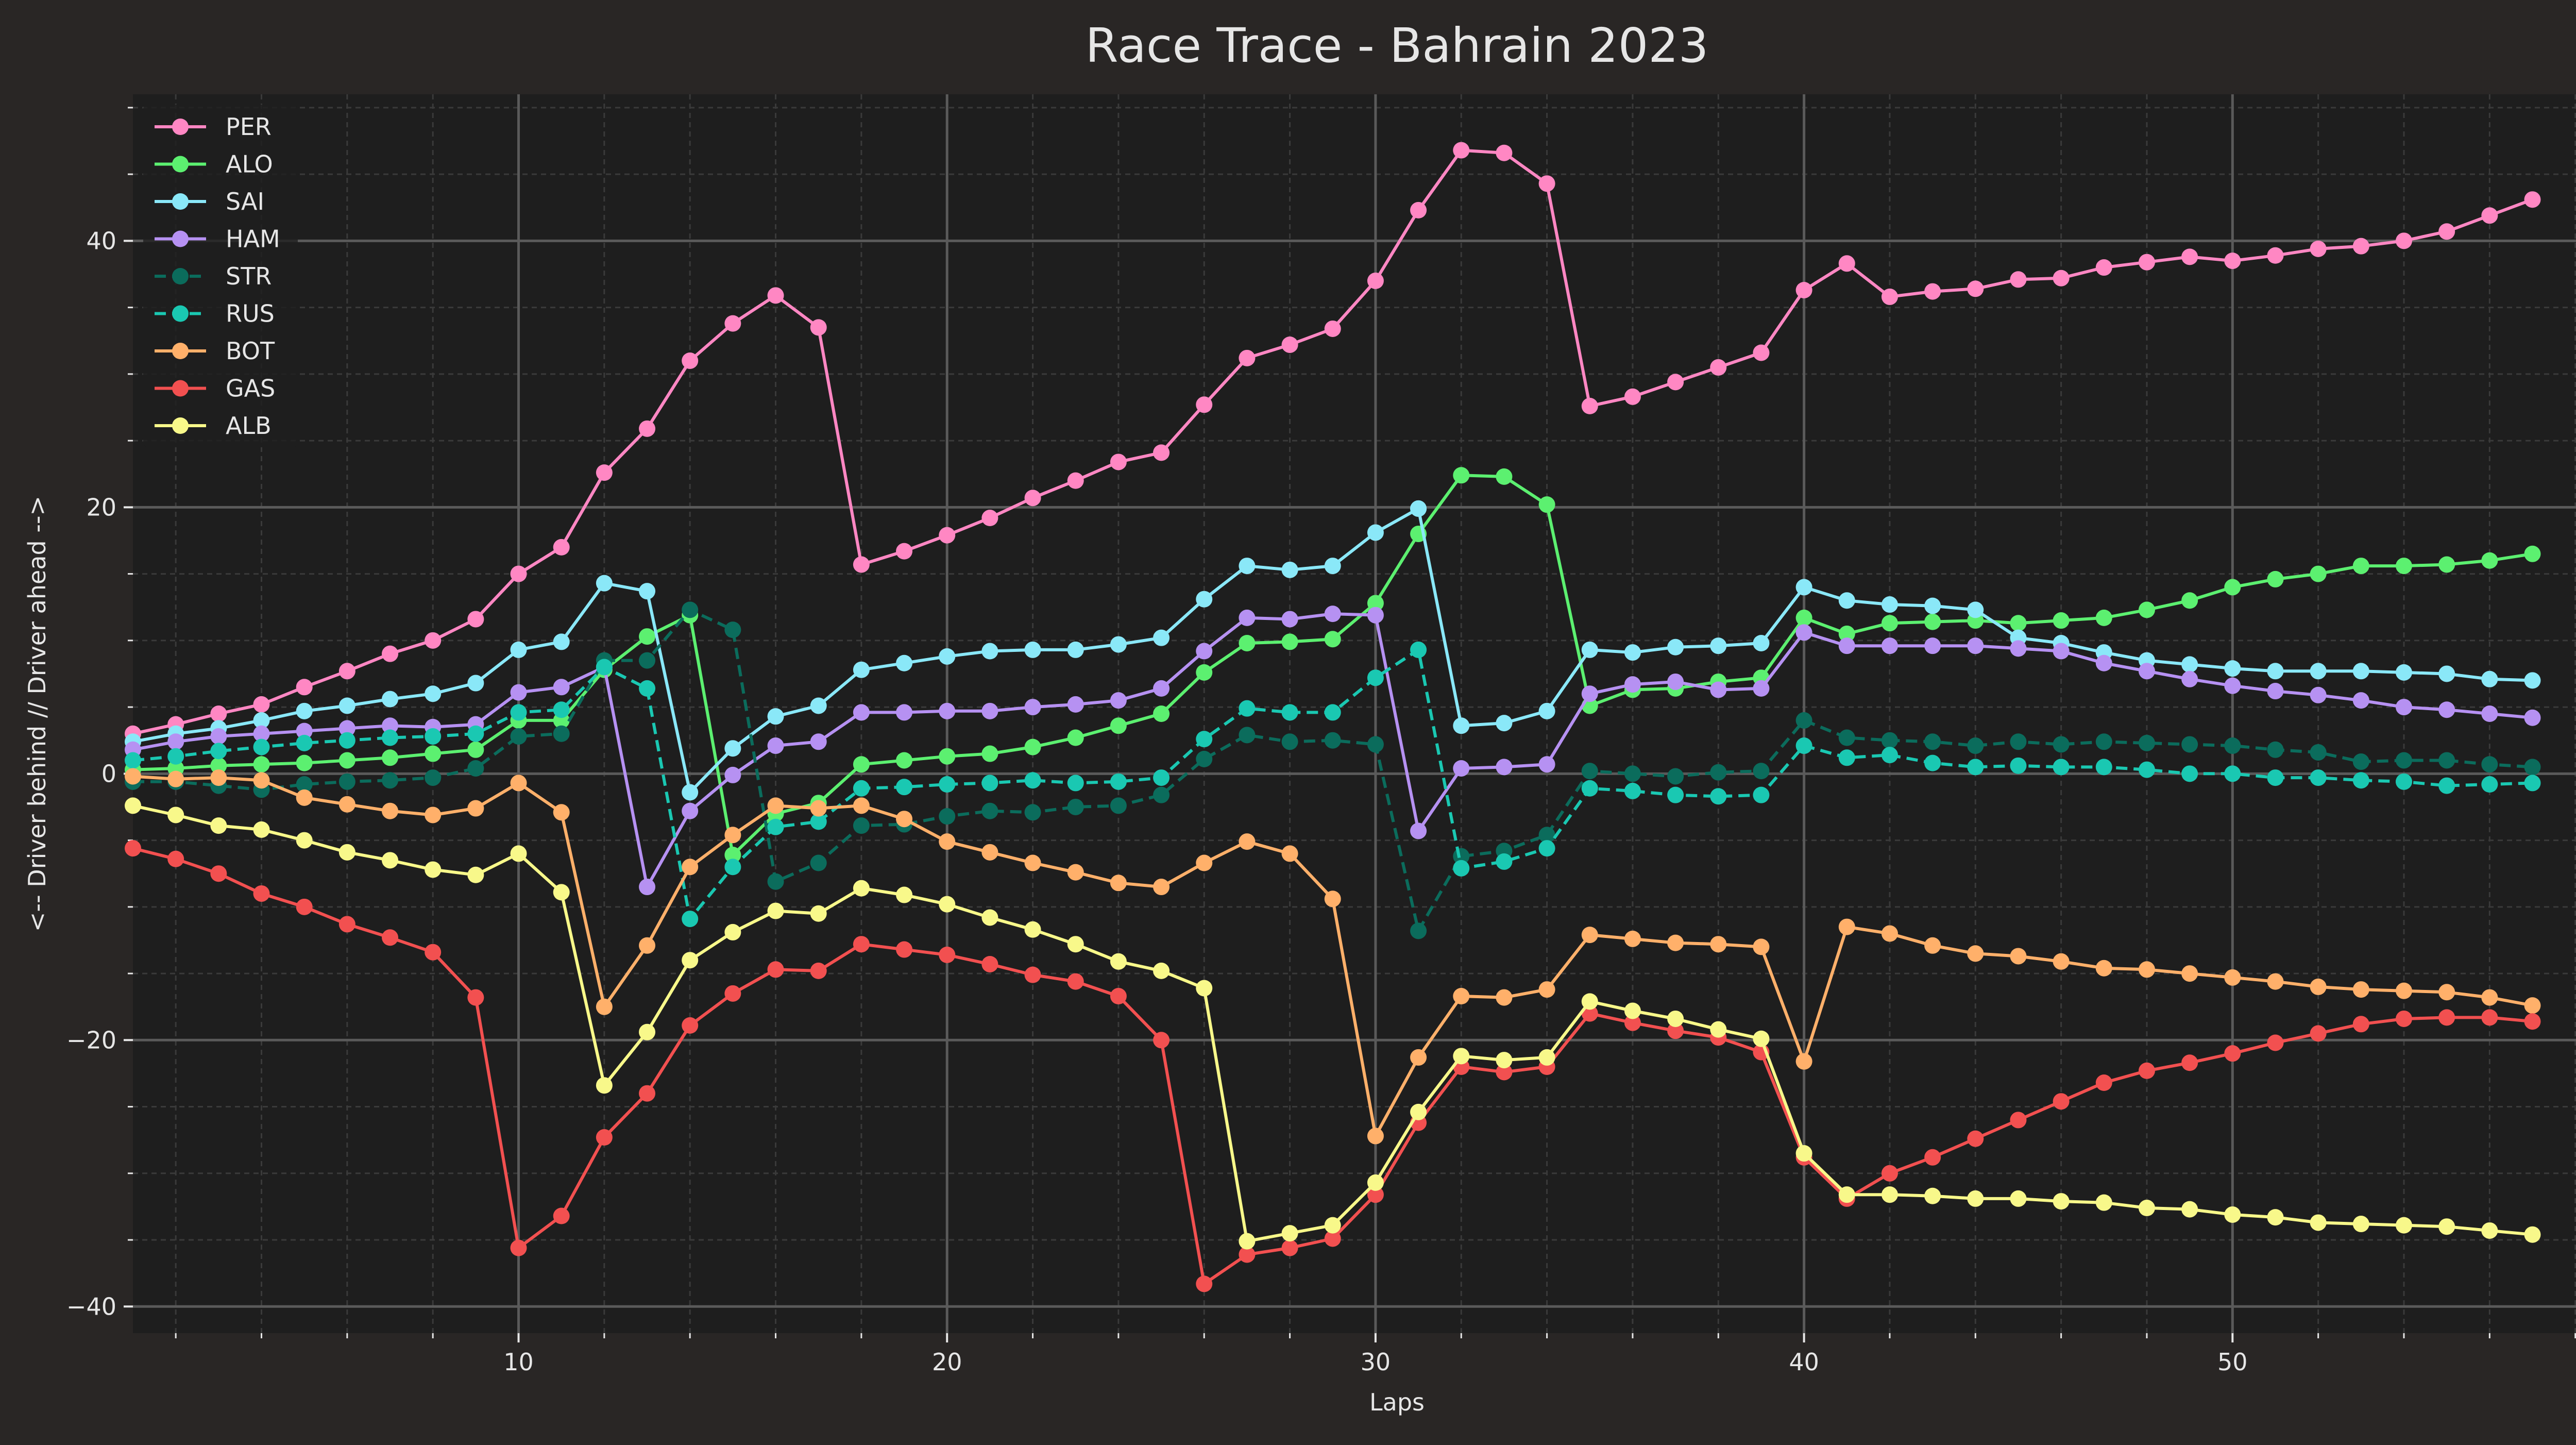 This screenshot has width=2576, height=1445. What do you see at coordinates (220, 276) in the screenshot?
I see `legend-box` at bounding box center [220, 276].